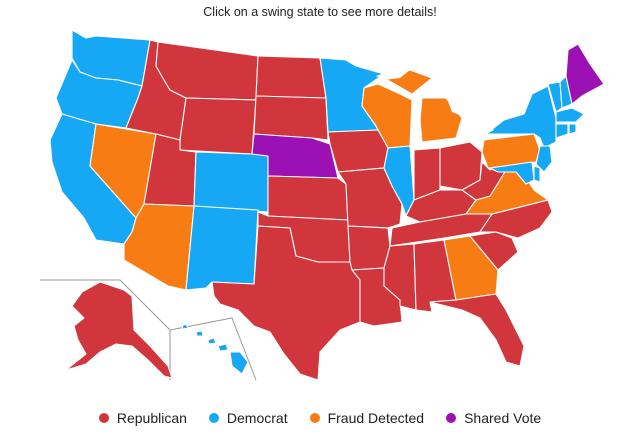 The width and height of the screenshot is (640, 447). I want to click on state-maryland, so click(512, 173).